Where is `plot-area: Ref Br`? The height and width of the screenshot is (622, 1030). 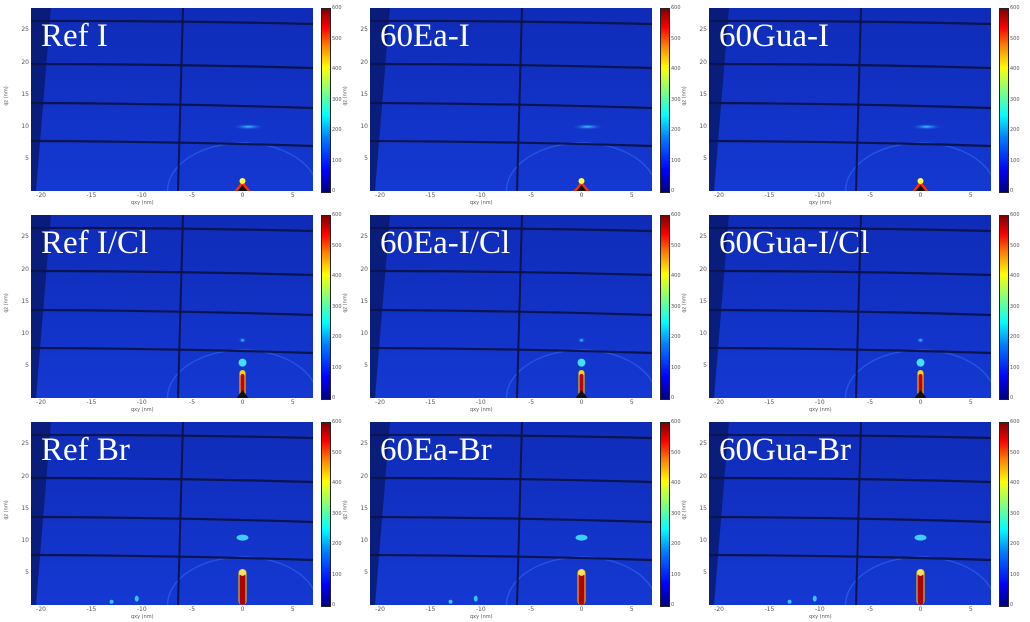
plot-area: Ref Br is located at coordinates (172, 513).